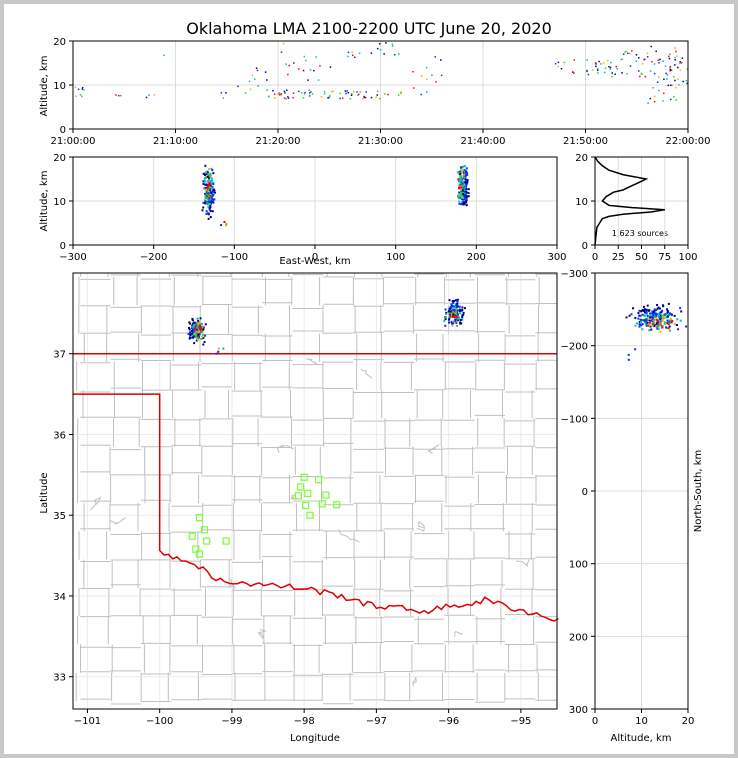 Image resolution: width=738 pixels, height=758 pixels. Describe the element at coordinates (585, 246) in the screenshot. I see `altitude-tick-label: 0` at that location.